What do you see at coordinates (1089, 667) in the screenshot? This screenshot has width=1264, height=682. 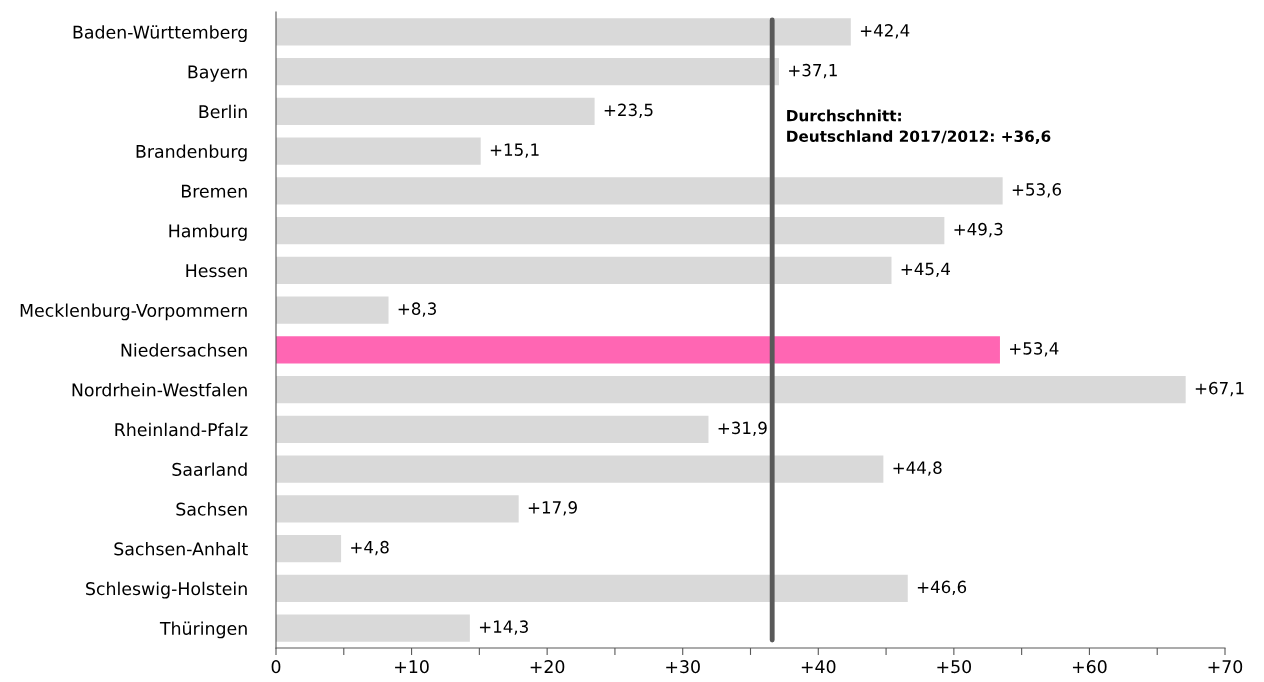 I see `x-tick-label: +60` at bounding box center [1089, 667].